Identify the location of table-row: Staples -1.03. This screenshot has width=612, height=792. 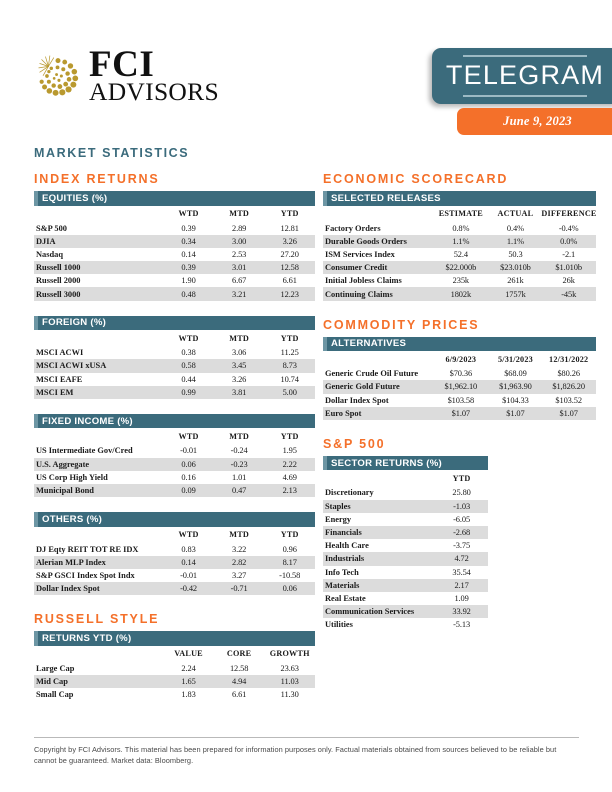
(405, 506).